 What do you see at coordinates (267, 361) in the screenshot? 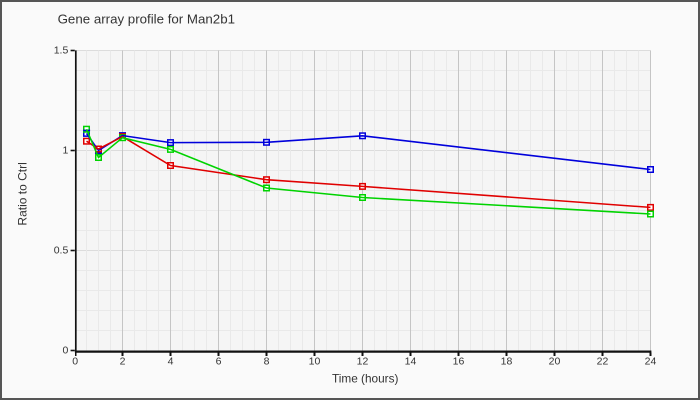
I see `svg-text: 8` at bounding box center [267, 361].